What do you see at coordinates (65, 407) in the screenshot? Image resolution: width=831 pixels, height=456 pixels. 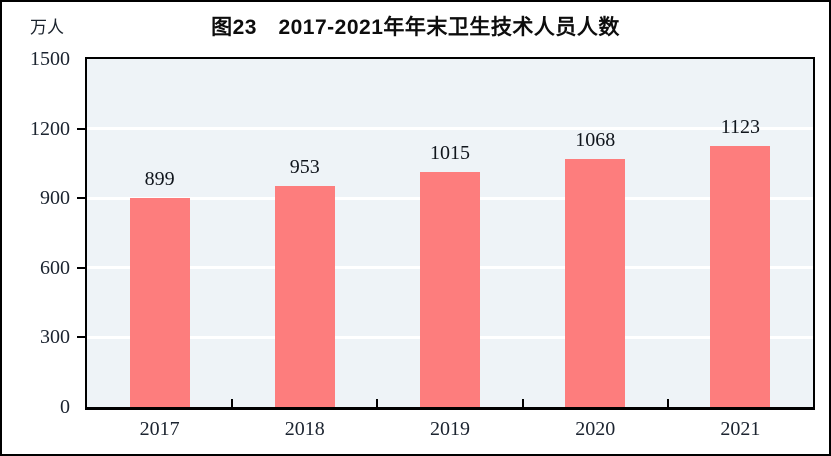 I see `y-tick-label-0: 0` at bounding box center [65, 407].